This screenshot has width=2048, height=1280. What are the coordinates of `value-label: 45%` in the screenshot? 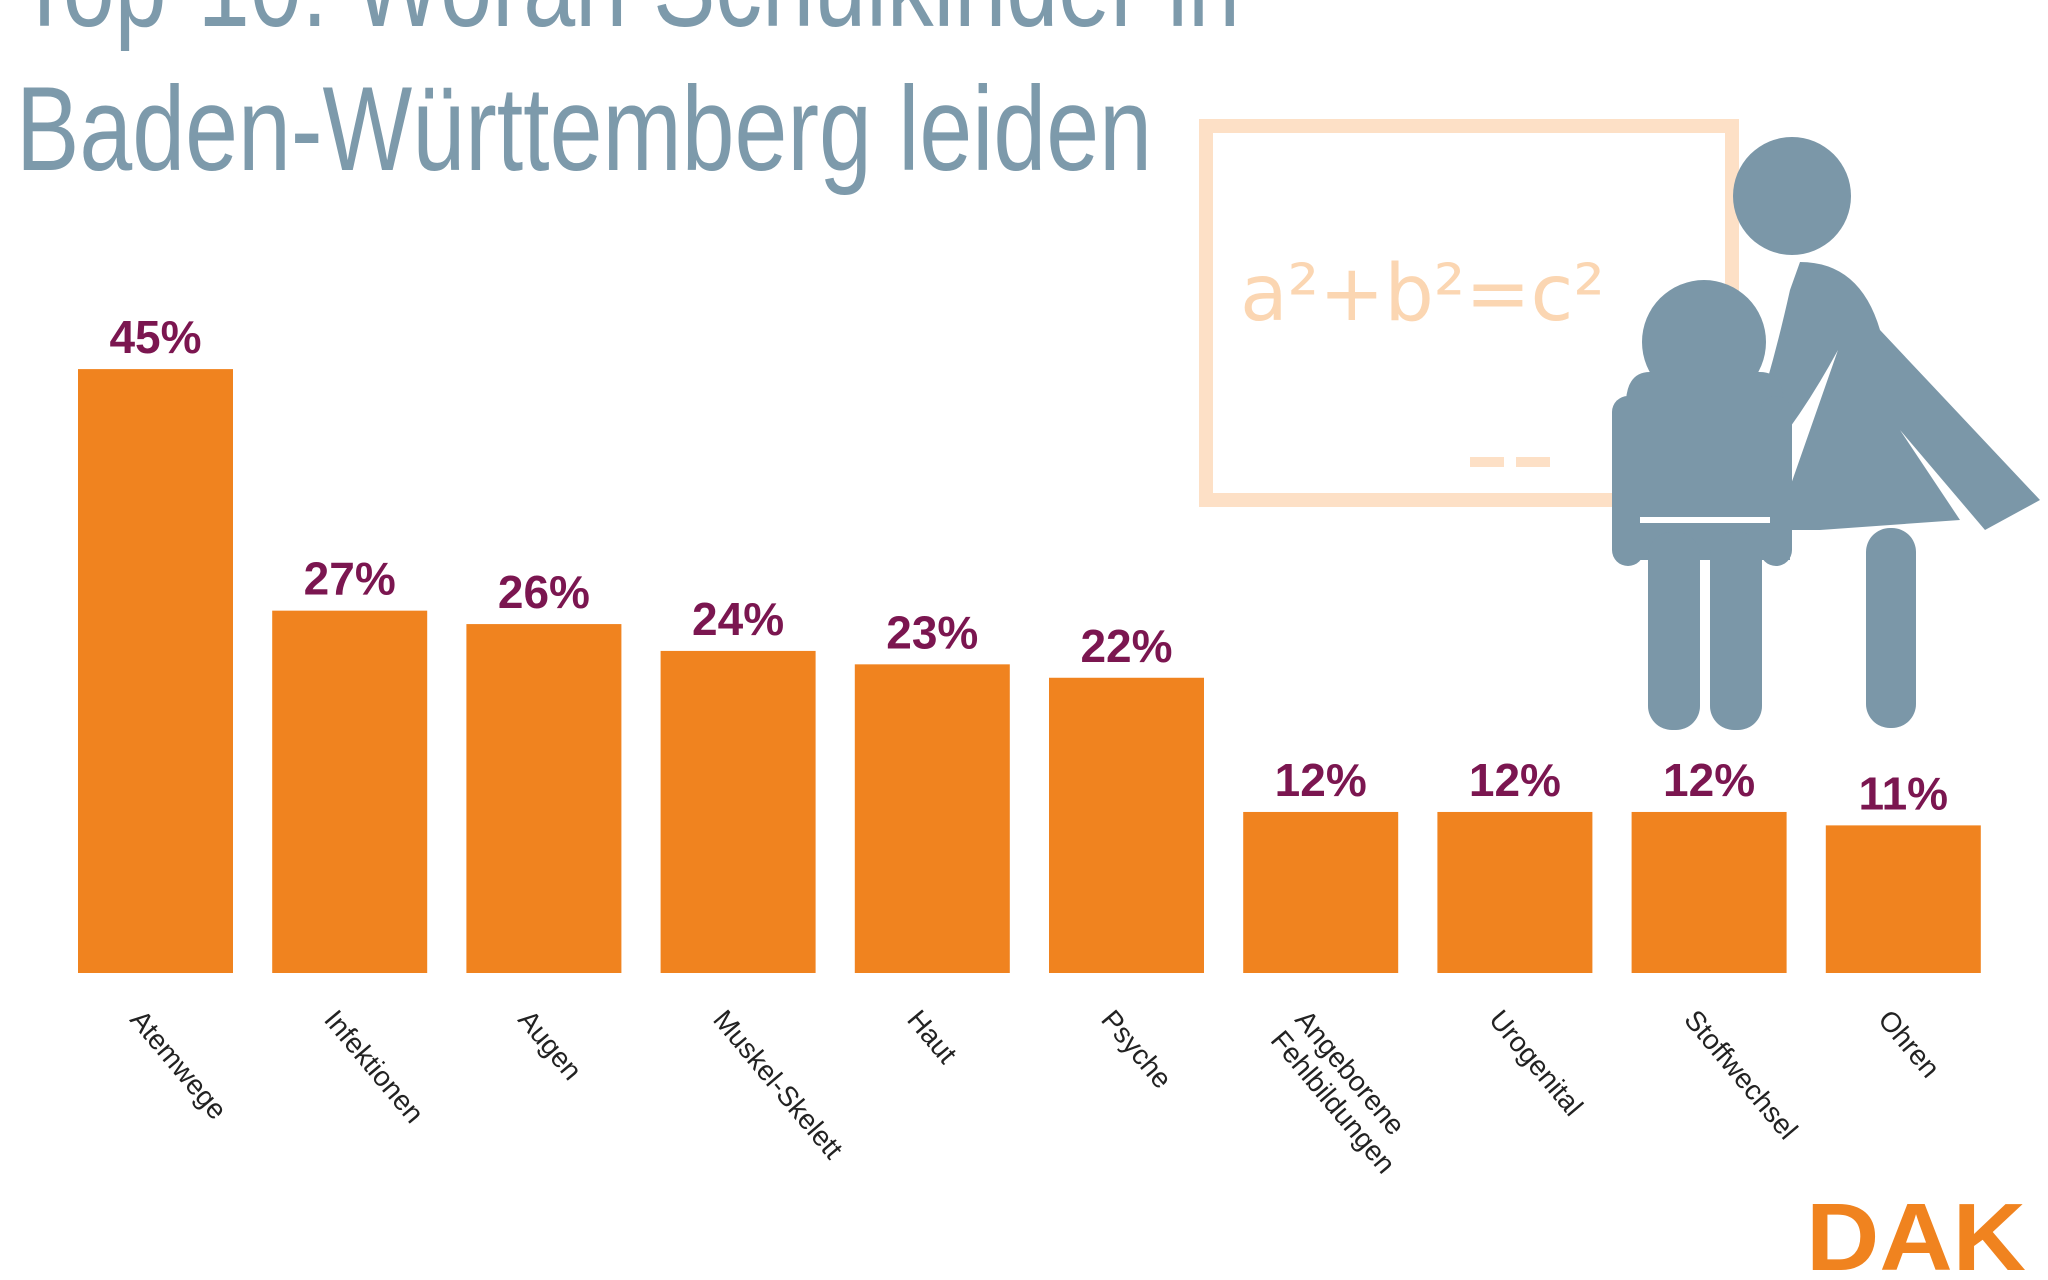 It's located at (155, 337).